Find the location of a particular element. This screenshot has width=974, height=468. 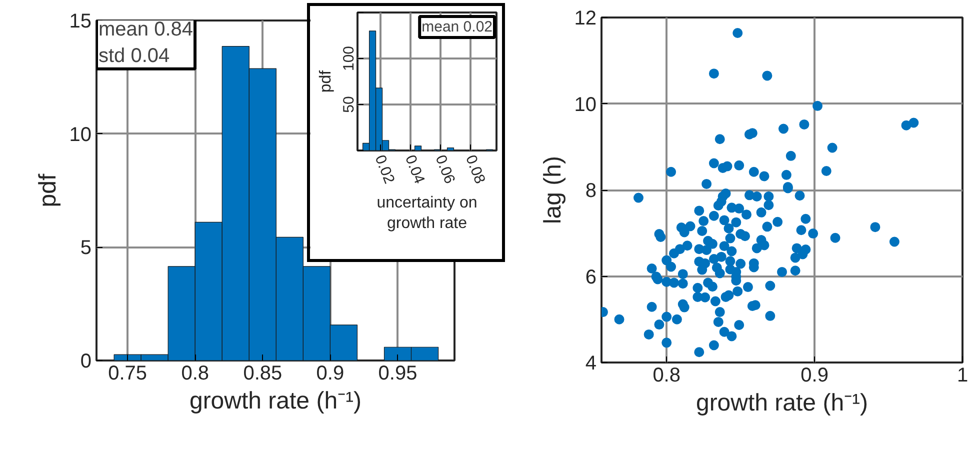

x-axis-title: uncertainty on growth rate is located at coordinates (427, 213).